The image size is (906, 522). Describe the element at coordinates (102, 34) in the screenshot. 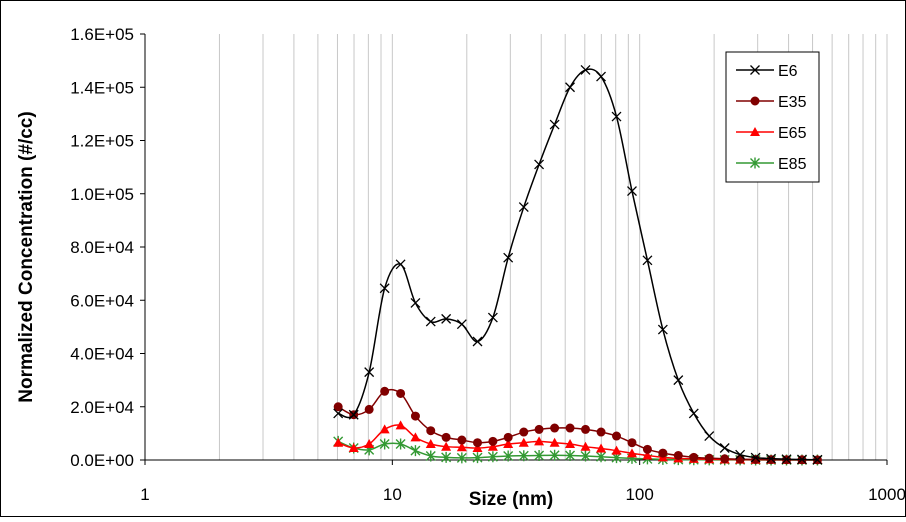

I see `y-tick-label: 1.6E+05` at that location.